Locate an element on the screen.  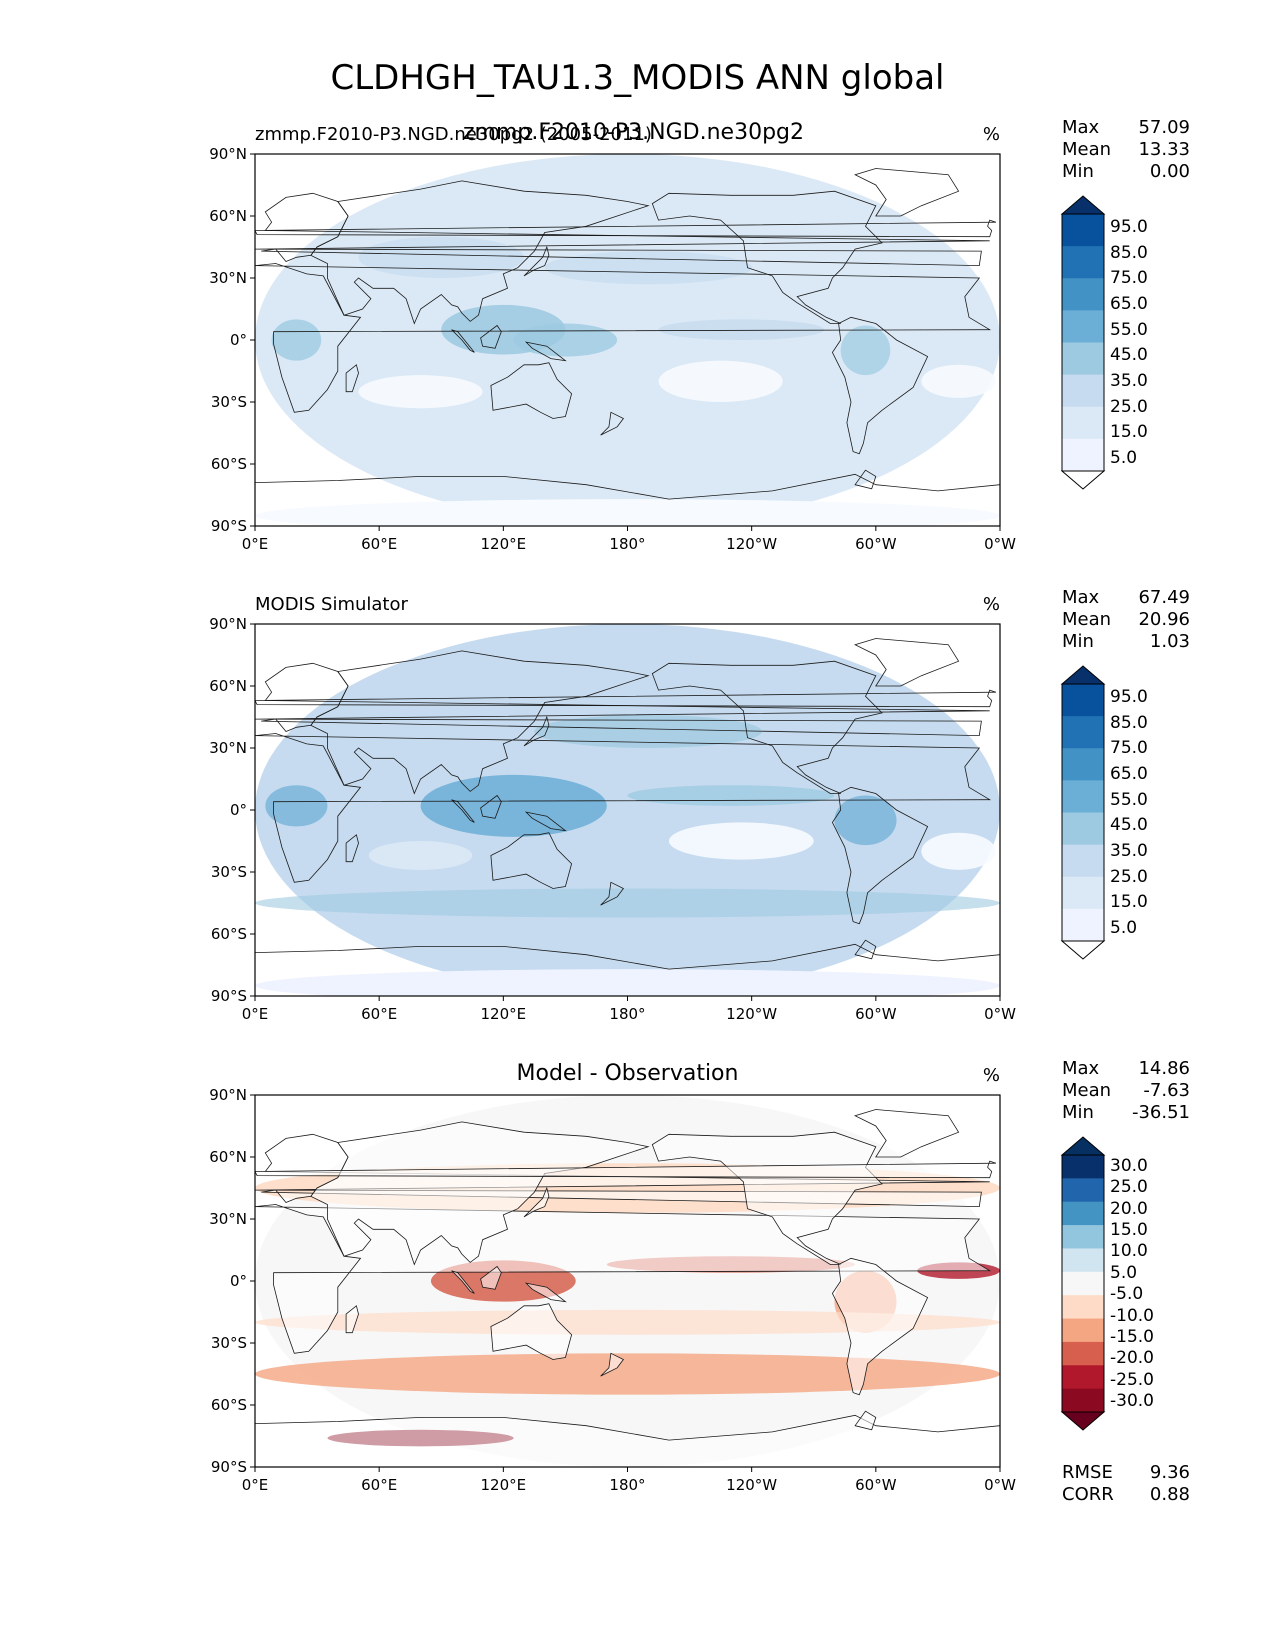
stat-value: 1.03 is located at coordinates (1169, 641).